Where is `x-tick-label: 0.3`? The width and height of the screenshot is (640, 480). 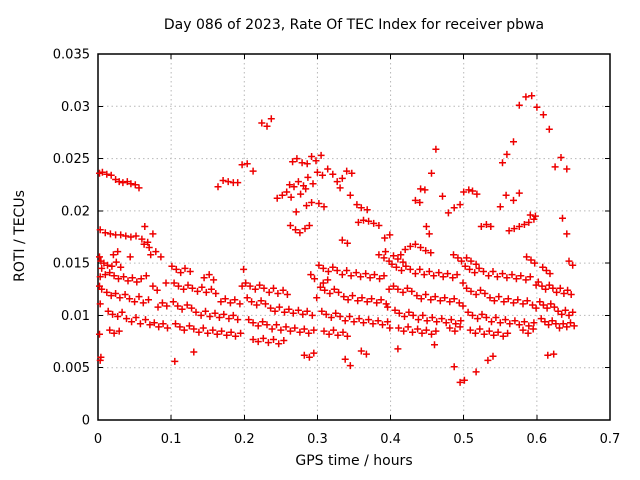
x-tick-label: 0.3 is located at coordinates (317, 439).